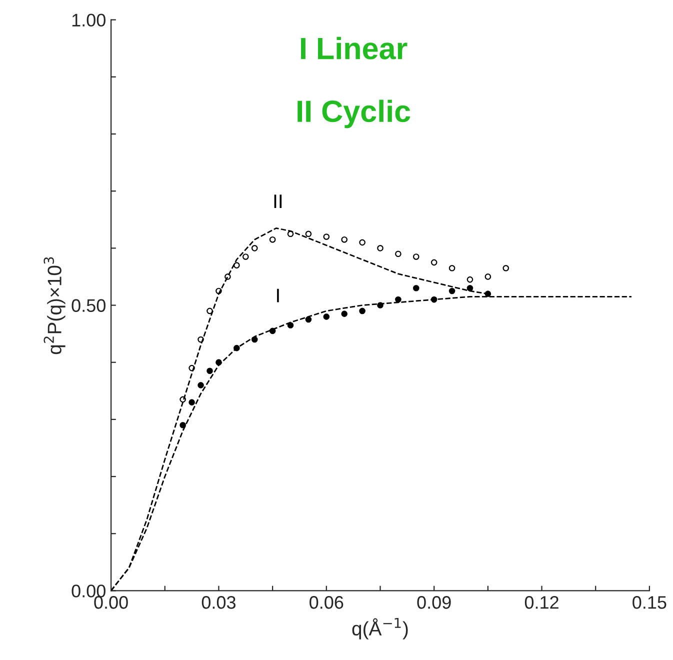 This screenshot has height=660, width=673. I want to click on y-tick-label: 0.50, so click(89, 305).